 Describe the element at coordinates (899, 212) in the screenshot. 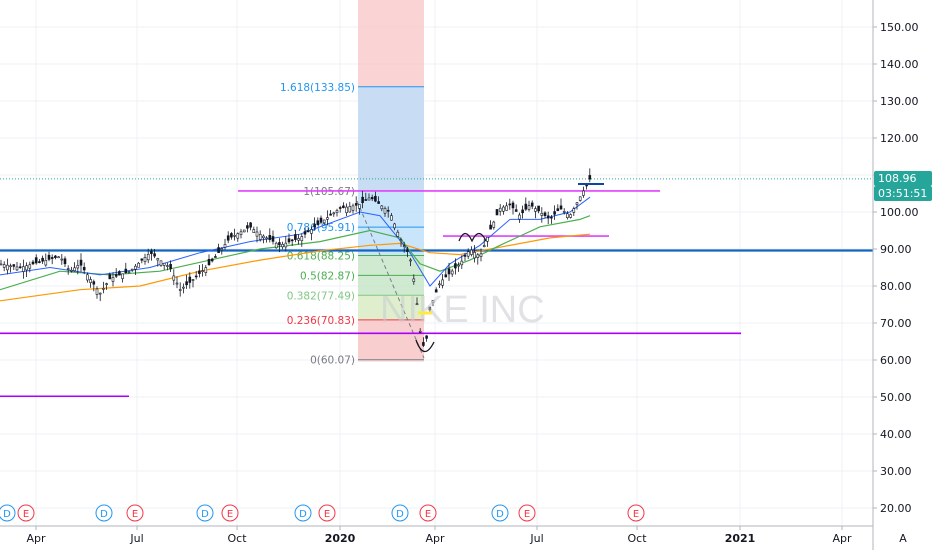

I see `price-tick-label: 100.00` at that location.